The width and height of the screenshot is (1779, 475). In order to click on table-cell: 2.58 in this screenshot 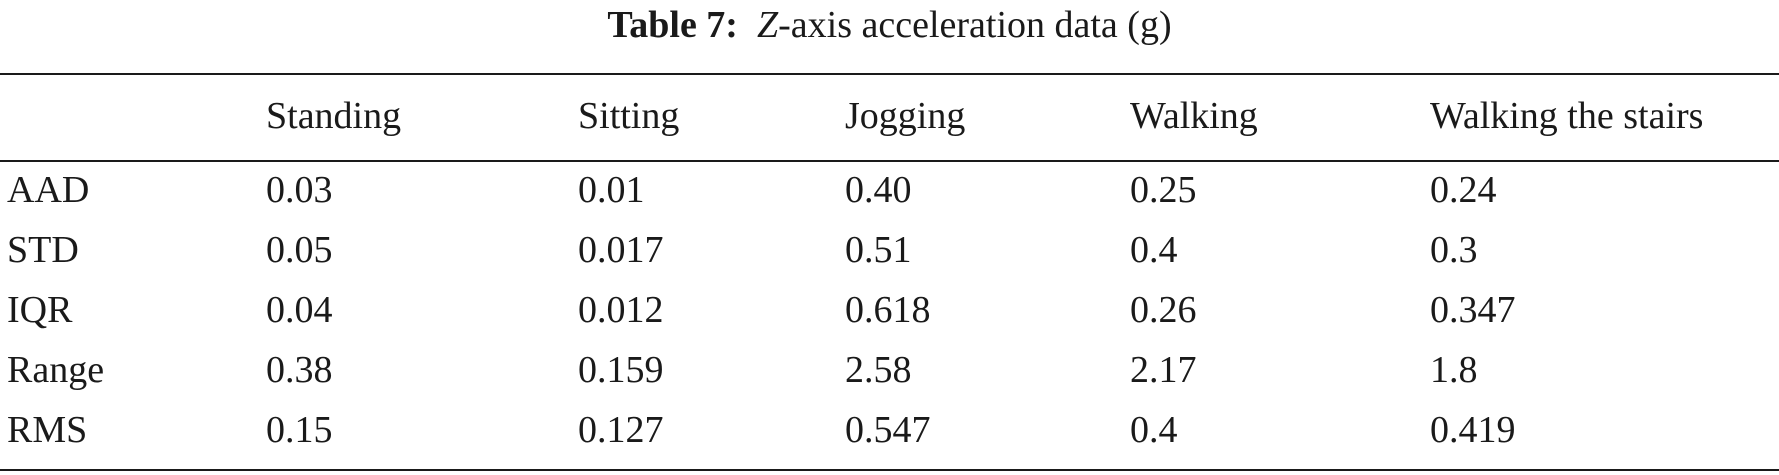, I will do `click(878, 370)`.